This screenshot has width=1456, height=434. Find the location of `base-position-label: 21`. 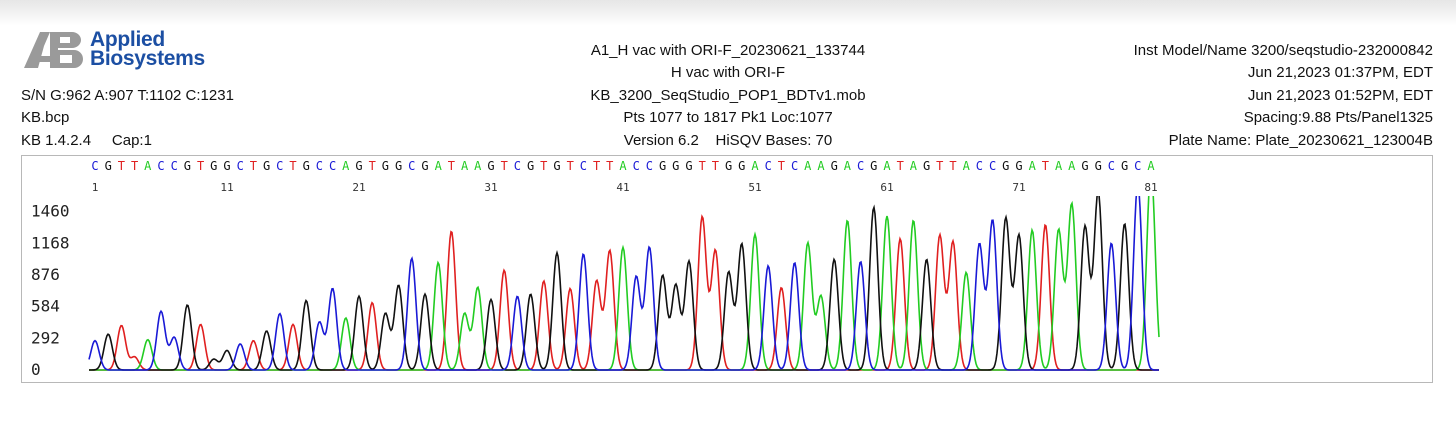

base-position-label: 21 is located at coordinates (358, 187).